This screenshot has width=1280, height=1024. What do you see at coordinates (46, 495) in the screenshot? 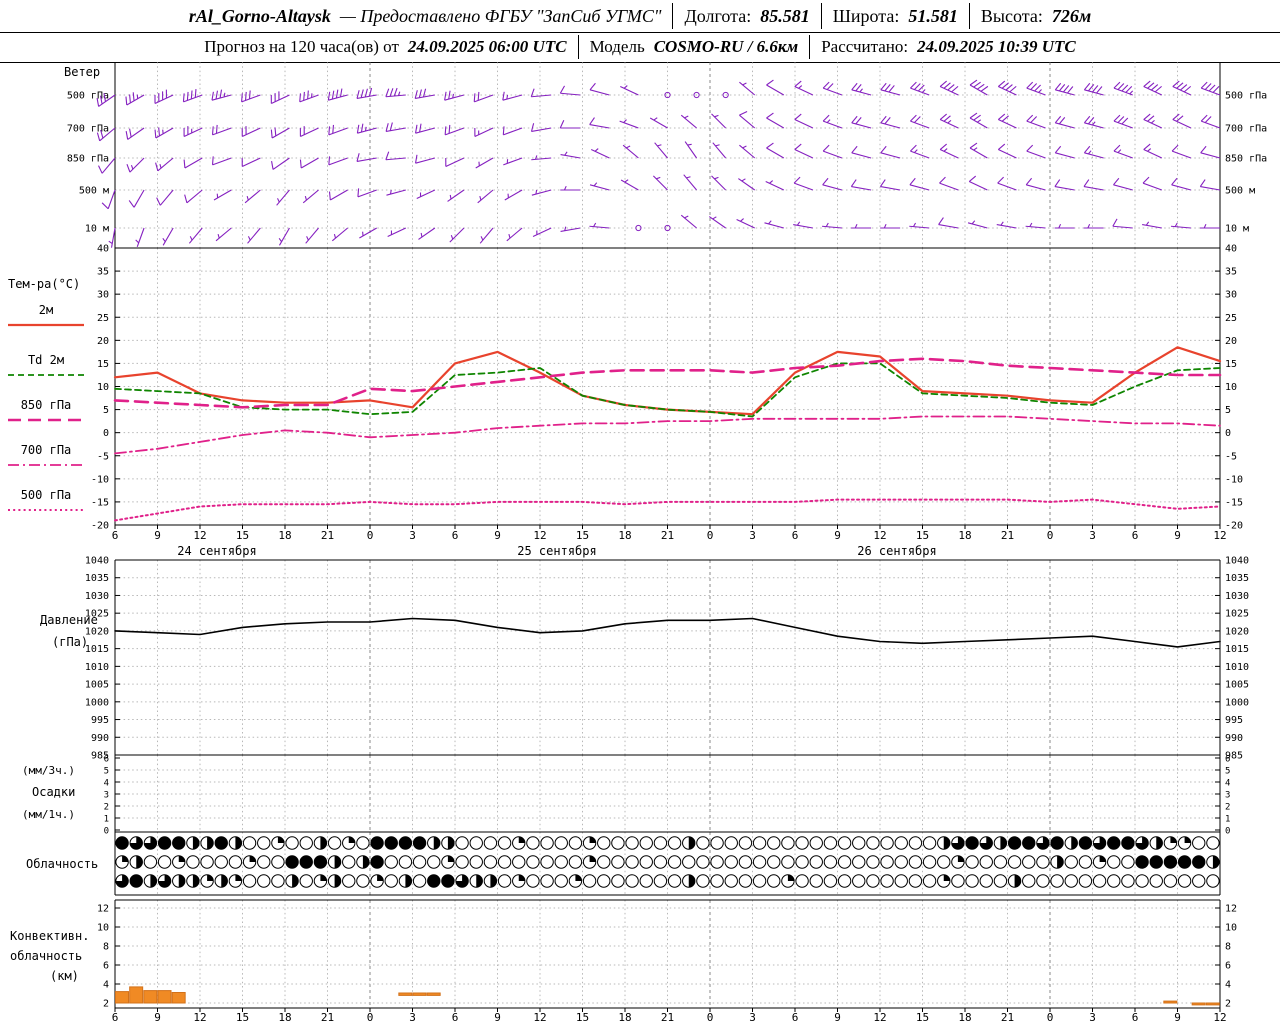
I see `legend-label: 500 гПа` at bounding box center [46, 495].